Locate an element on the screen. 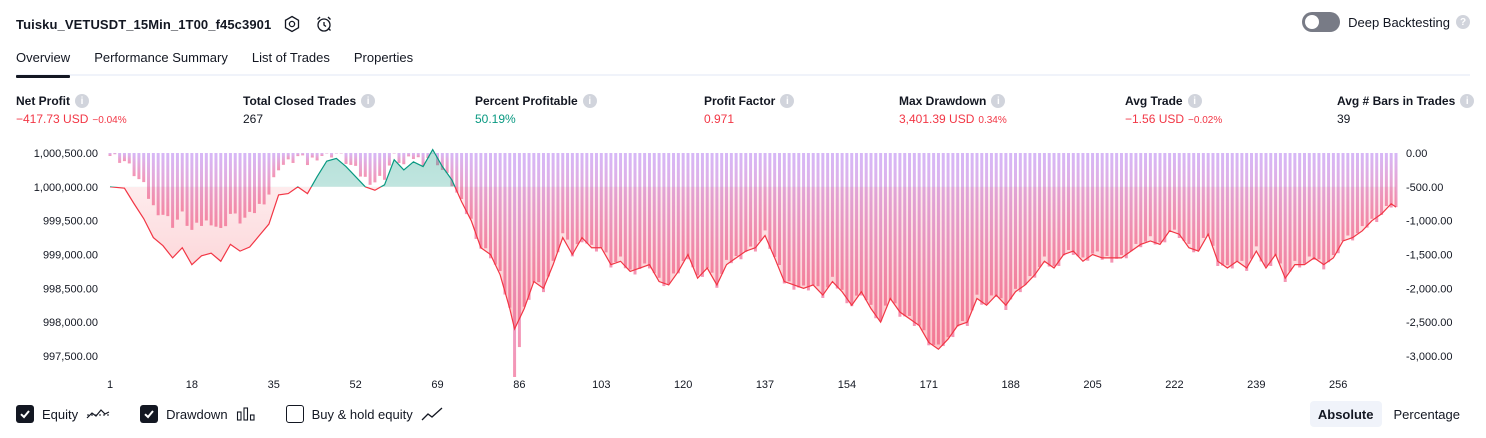  tab-list-of-trades: List of Trades is located at coordinates (290, 57).